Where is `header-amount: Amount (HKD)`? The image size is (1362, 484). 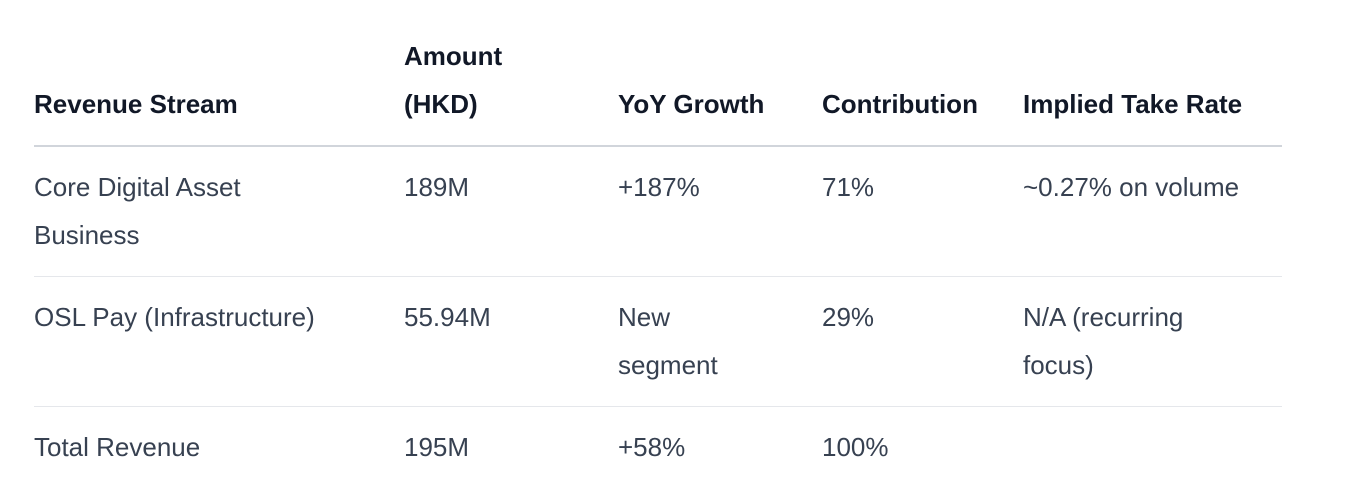
header-amount: Amount (HKD) is located at coordinates (511, 73).